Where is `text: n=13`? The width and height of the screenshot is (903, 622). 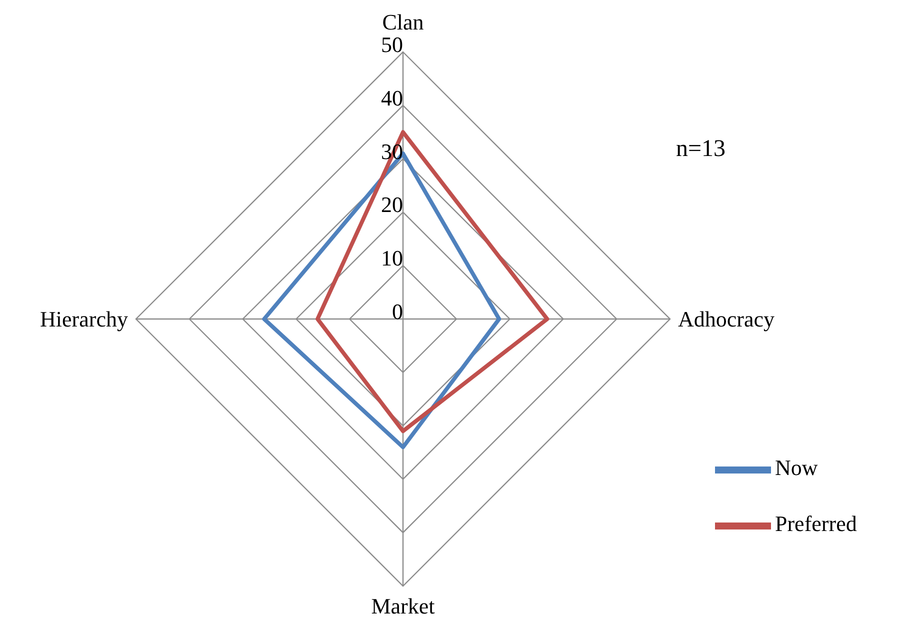 text: n=13 is located at coordinates (701, 149).